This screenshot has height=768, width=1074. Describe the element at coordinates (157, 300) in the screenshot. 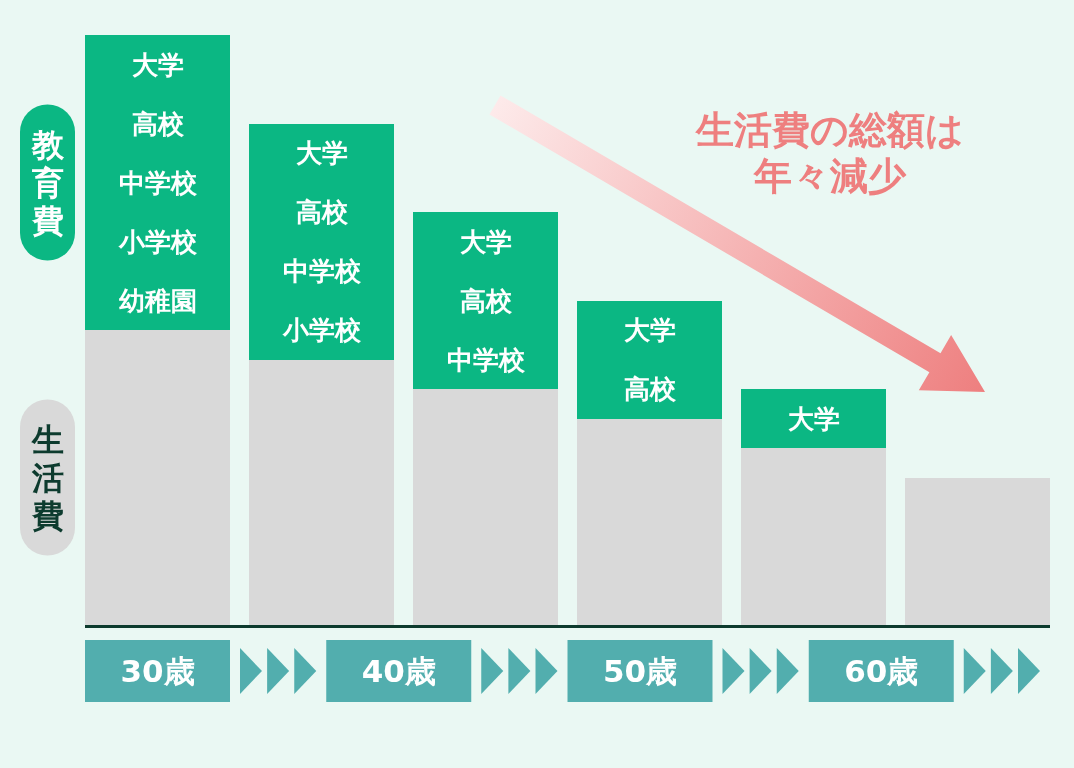

I see `series-label: 幼稚園` at that location.